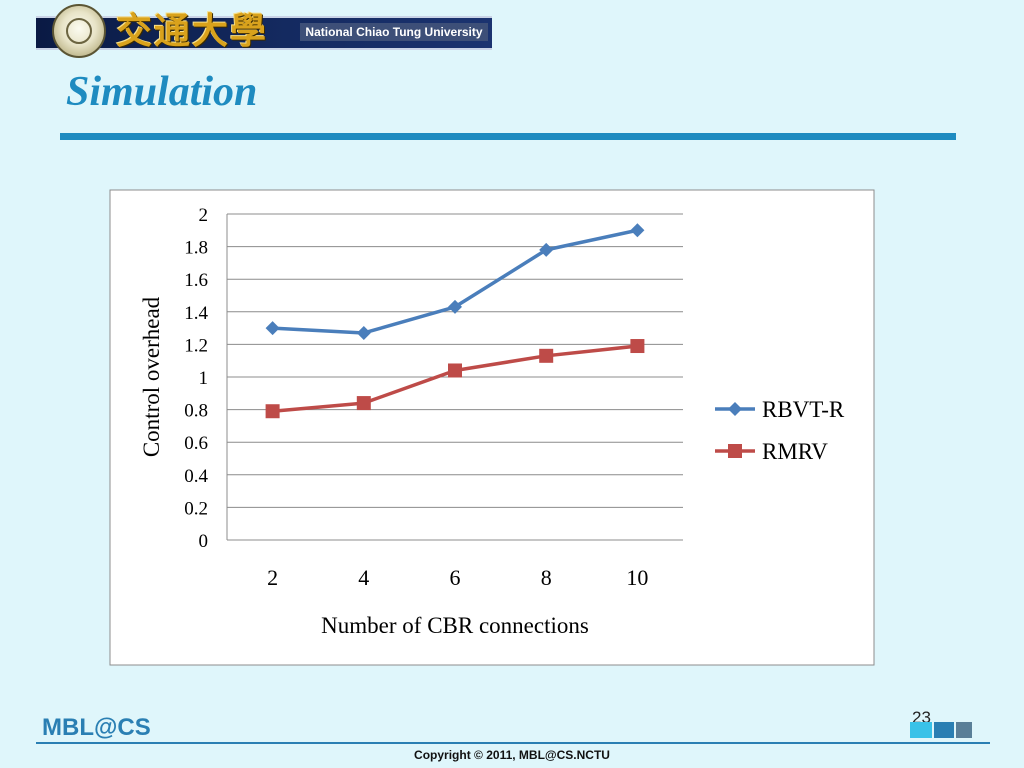 The image size is (1024, 768). What do you see at coordinates (196, 280) in the screenshot?
I see `y-tick-label: 1.6` at bounding box center [196, 280].